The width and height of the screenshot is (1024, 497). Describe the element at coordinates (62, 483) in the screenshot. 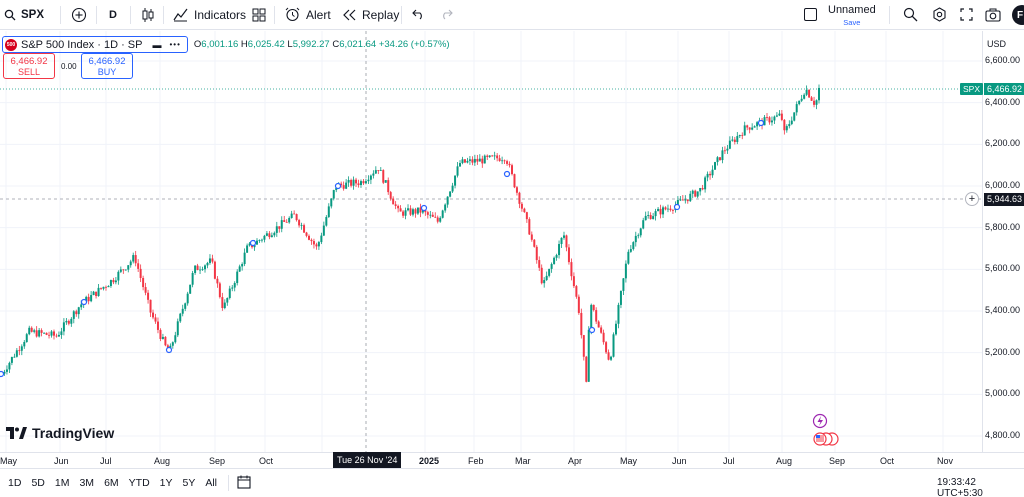

I see `range-button-1m: 1M` at that location.